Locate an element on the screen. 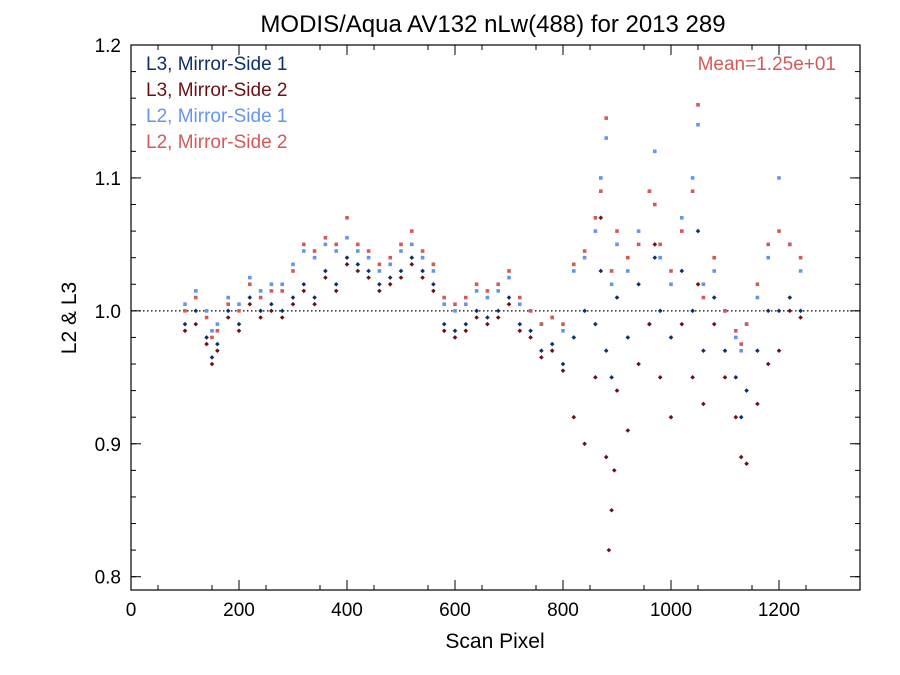  x-tick-label: 400 is located at coordinates (347, 610).